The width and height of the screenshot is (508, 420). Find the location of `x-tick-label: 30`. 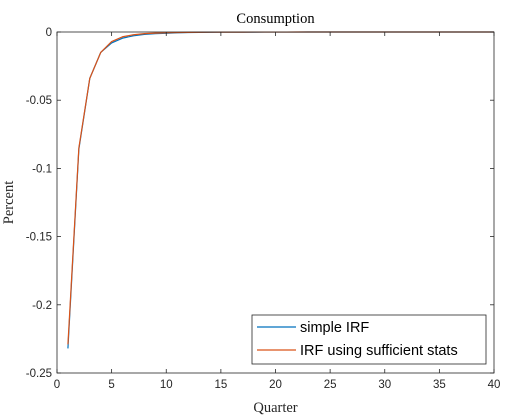

x-tick-label: 30 is located at coordinates (384, 385).